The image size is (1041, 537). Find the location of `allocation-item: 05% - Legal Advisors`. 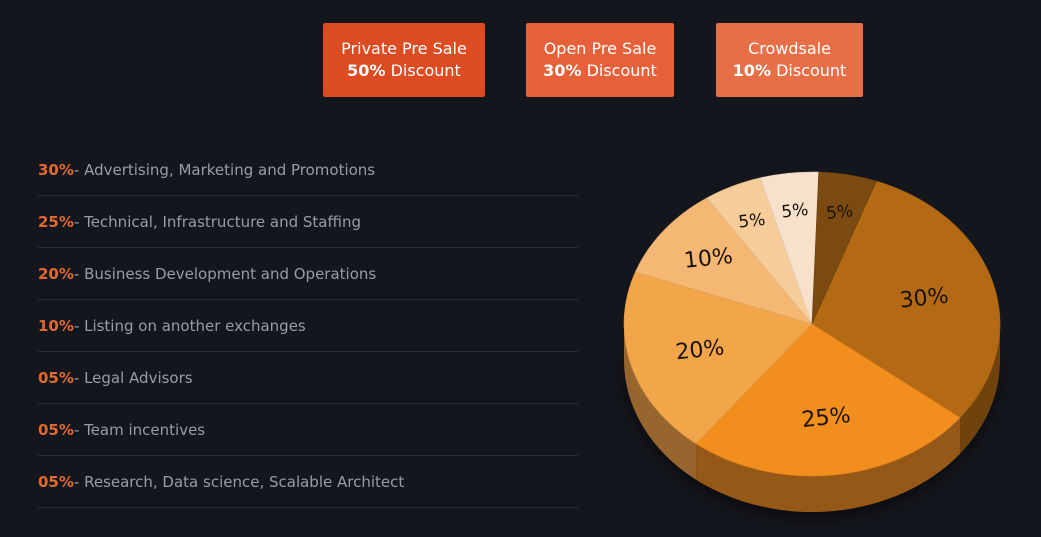

allocation-item: 05% - Legal Advisors is located at coordinates (308, 378).